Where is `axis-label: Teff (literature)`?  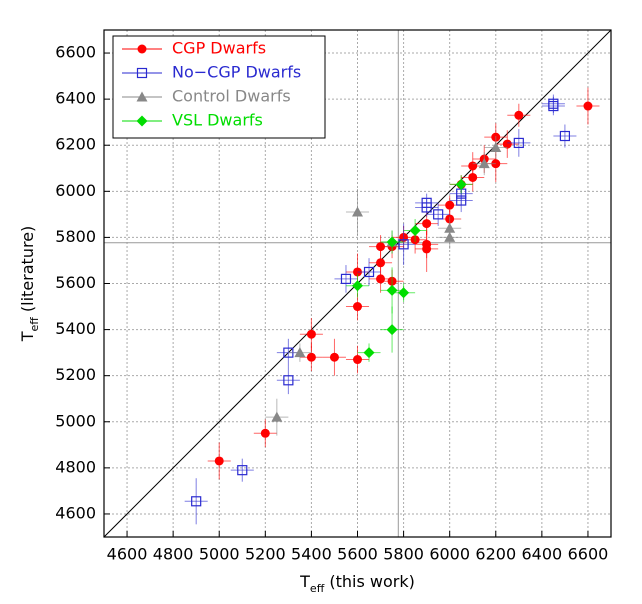
axis-label: Teff (literature) is located at coordinates (29, 284).